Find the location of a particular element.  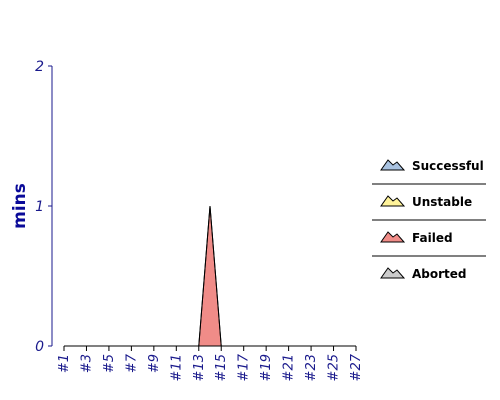

legend-item-successful: Successful is located at coordinates (432, 166).